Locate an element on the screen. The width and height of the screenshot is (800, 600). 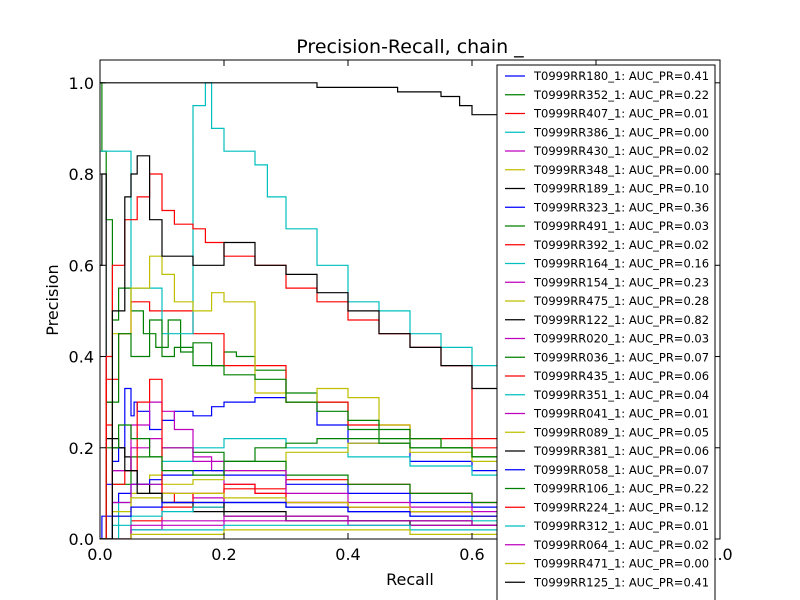
x-tick-label: 0.6 is located at coordinates (471, 554).